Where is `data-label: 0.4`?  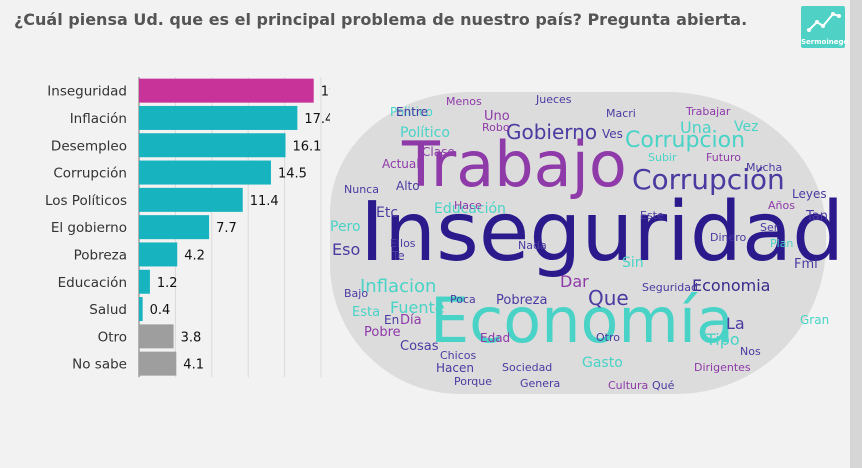 data-label: 0.4 is located at coordinates (160, 310).